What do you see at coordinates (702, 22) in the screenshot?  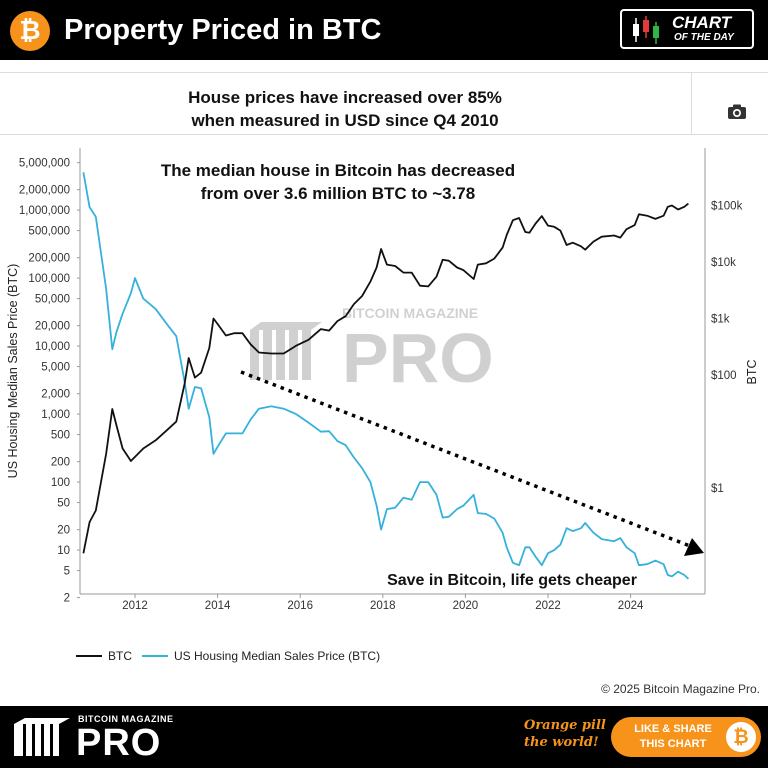 I see `badge-line1: CHART` at bounding box center [702, 22].